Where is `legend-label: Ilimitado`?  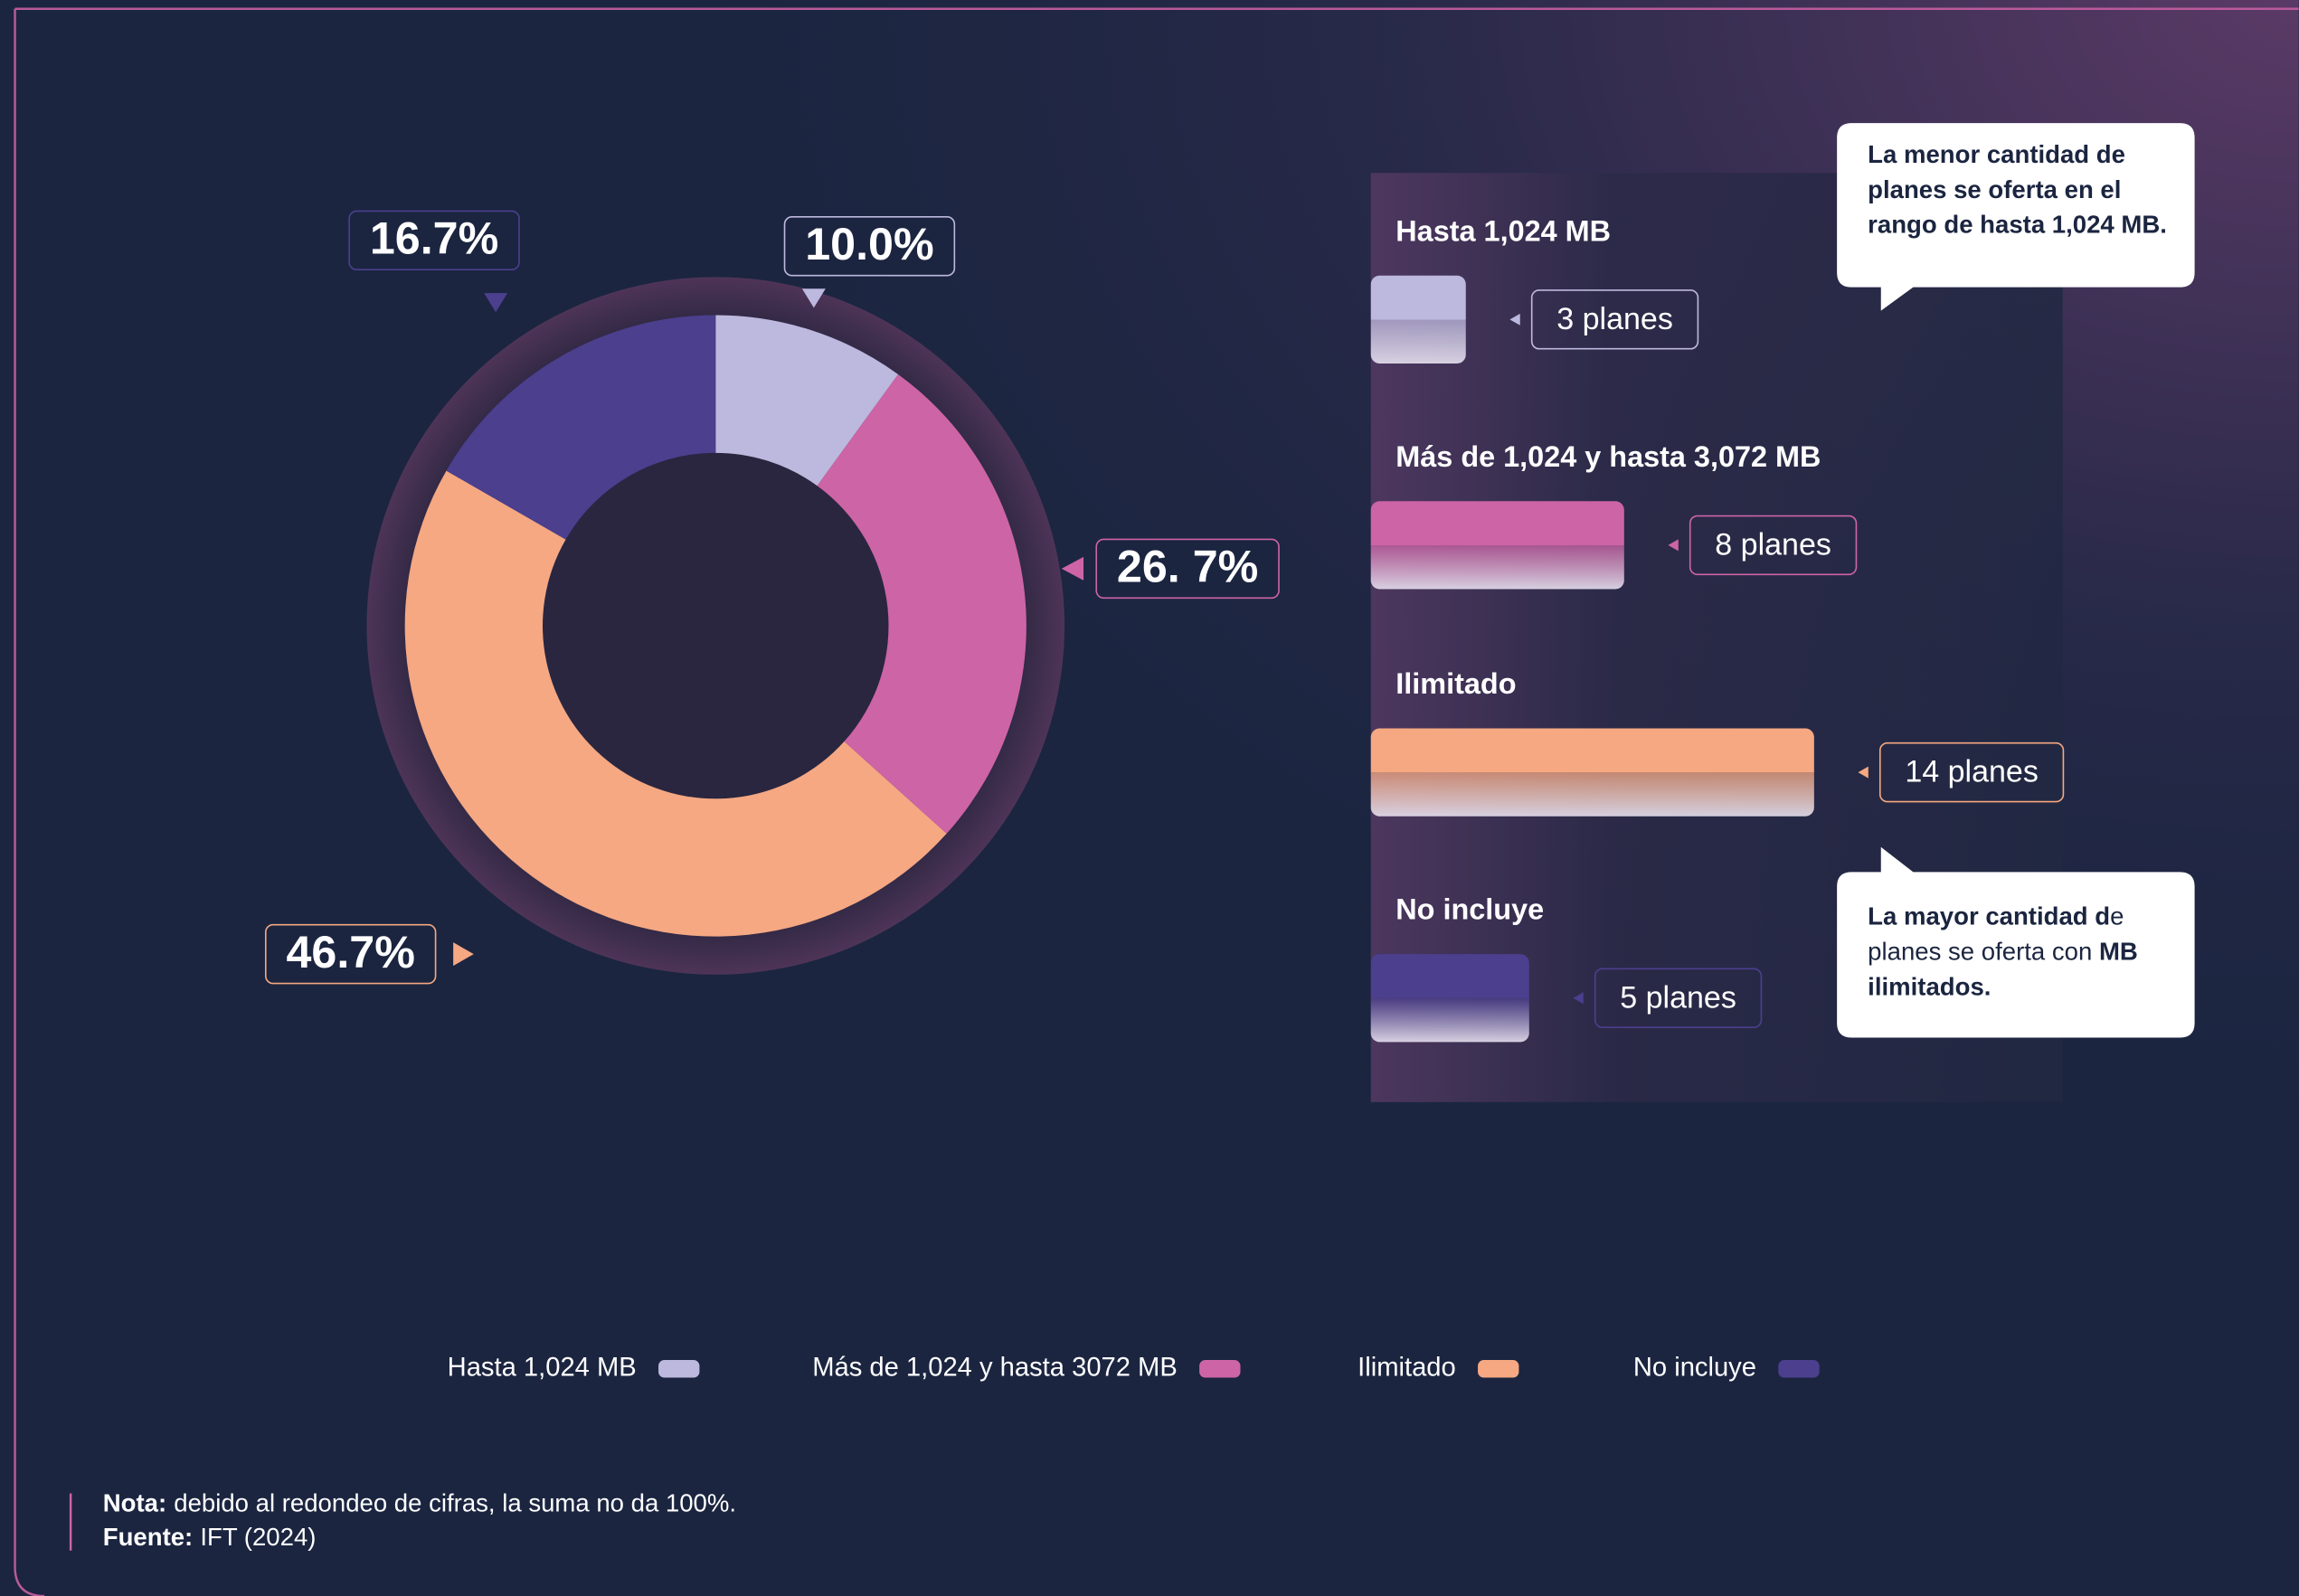 legend-label: Ilimitado is located at coordinates (1407, 1368).